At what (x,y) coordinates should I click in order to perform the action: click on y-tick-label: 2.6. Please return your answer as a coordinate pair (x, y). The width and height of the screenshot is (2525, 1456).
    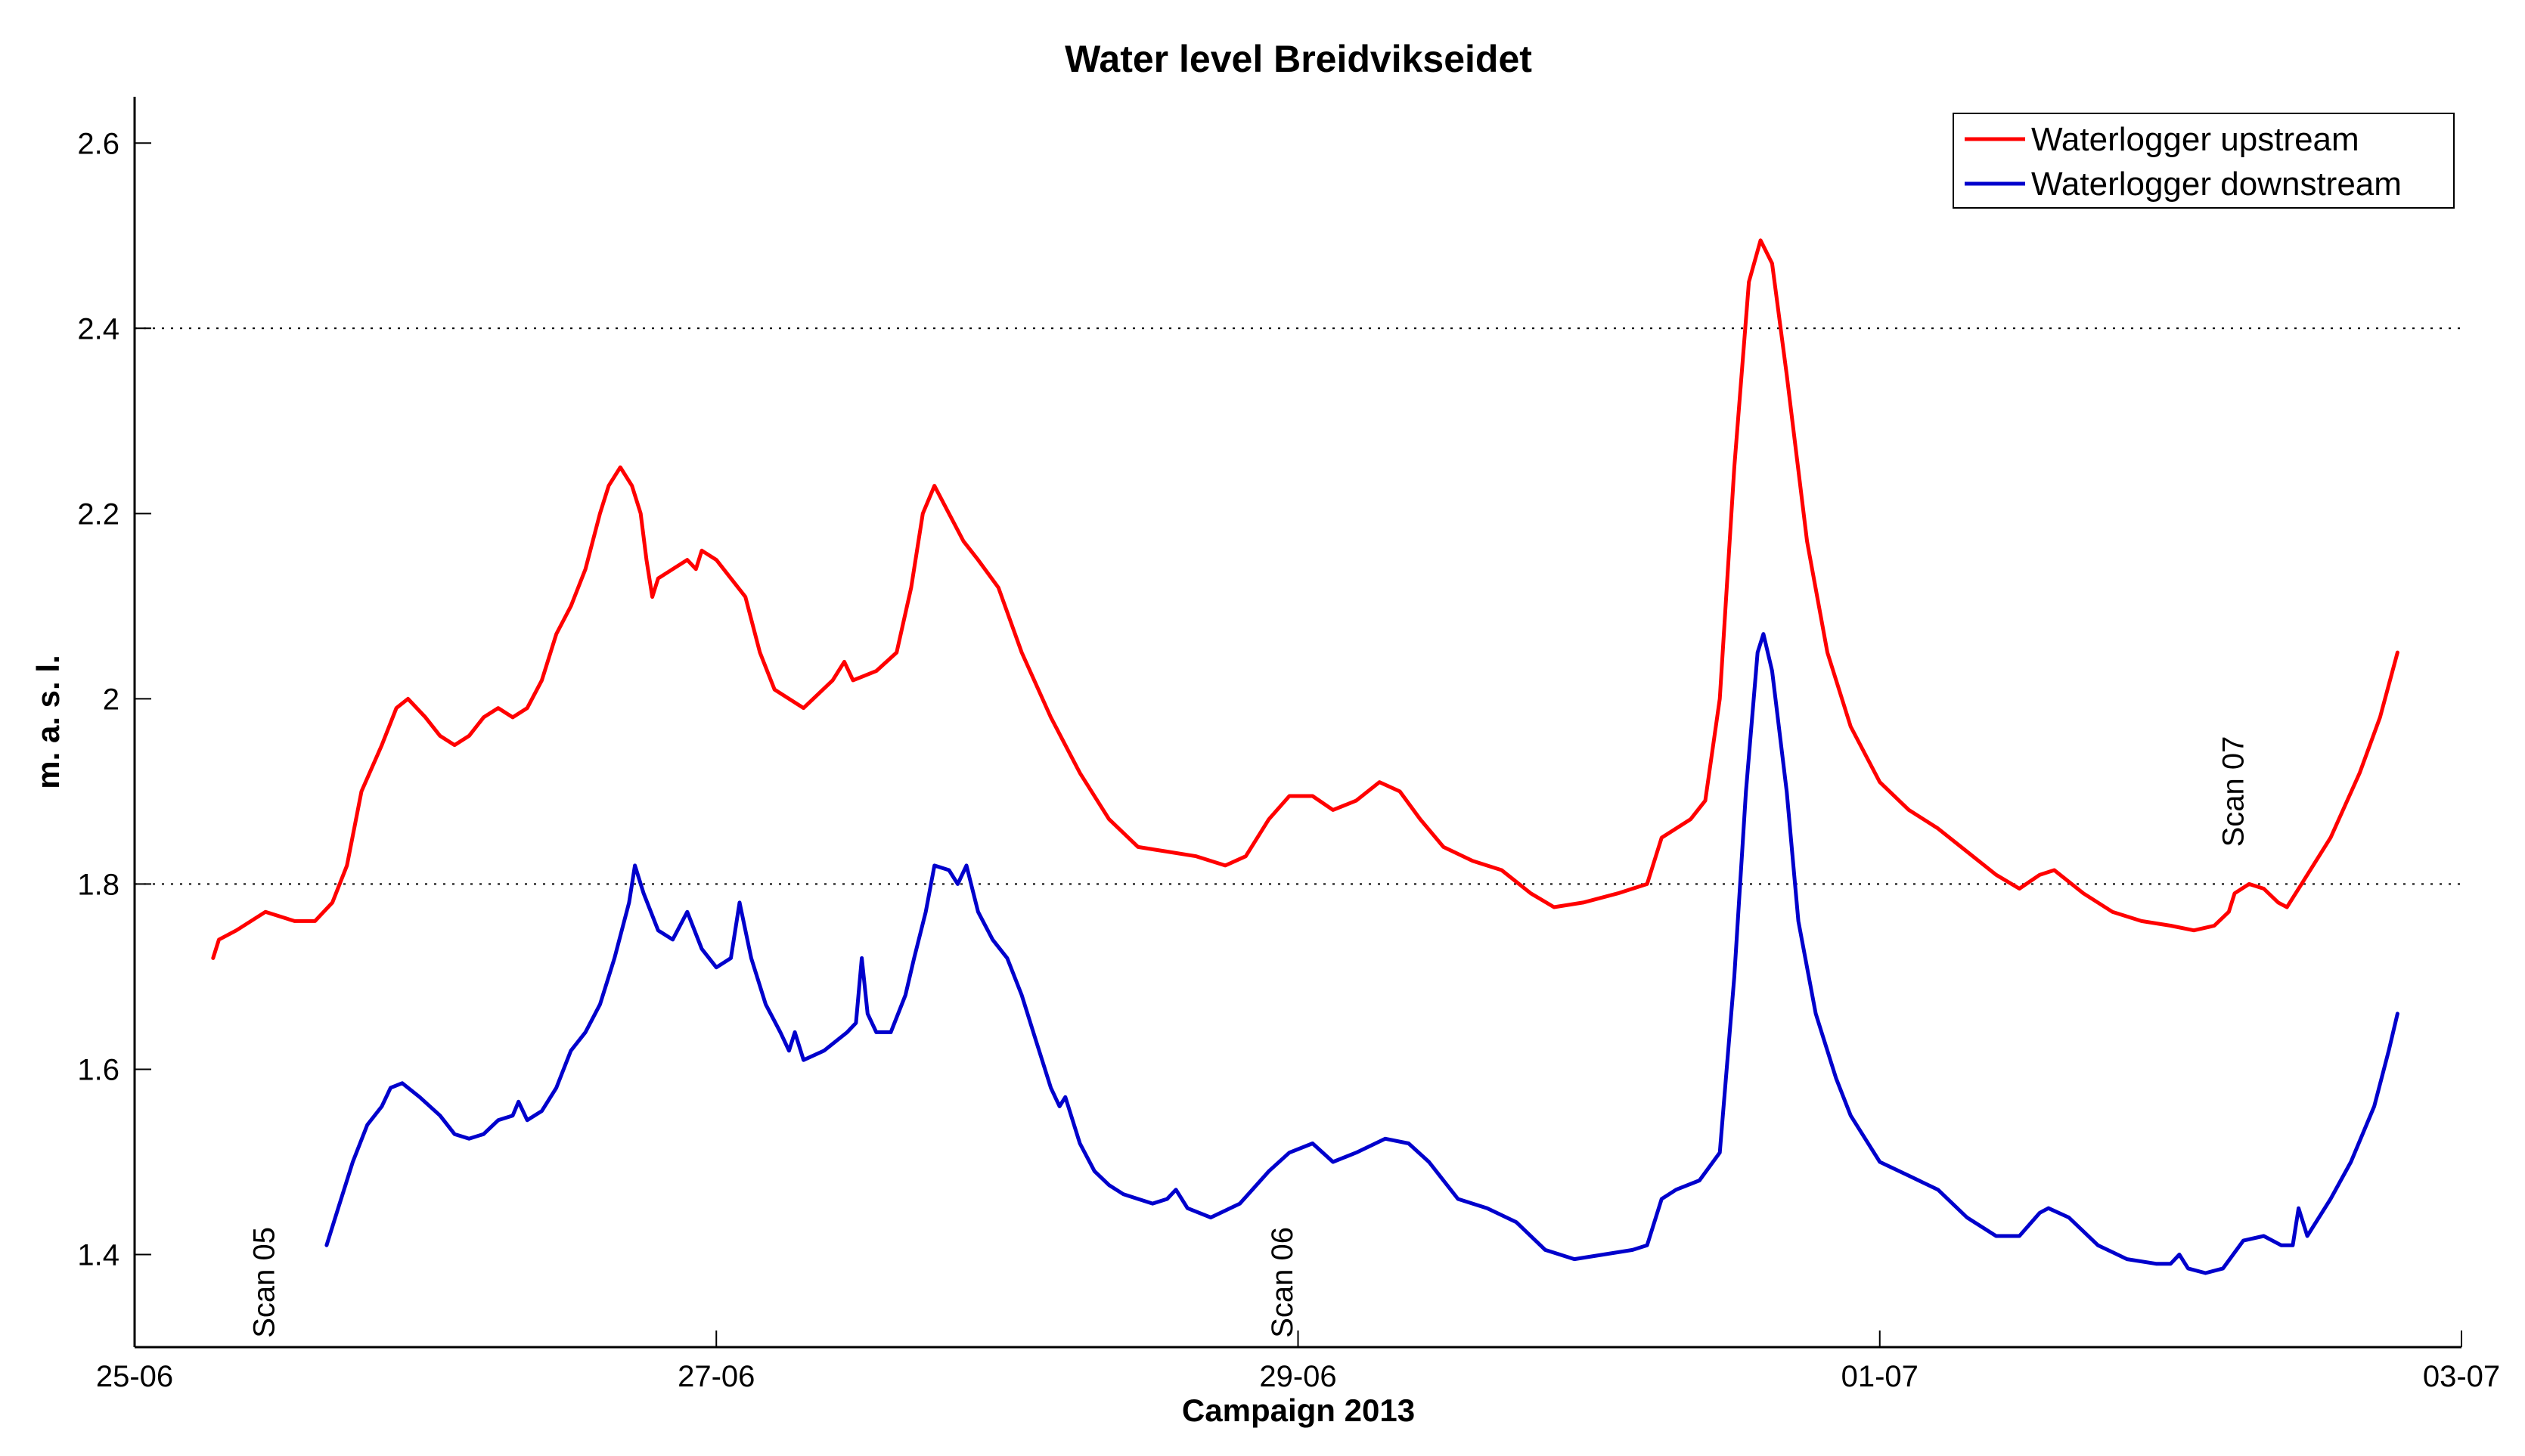
    Looking at the image, I should click on (98, 143).